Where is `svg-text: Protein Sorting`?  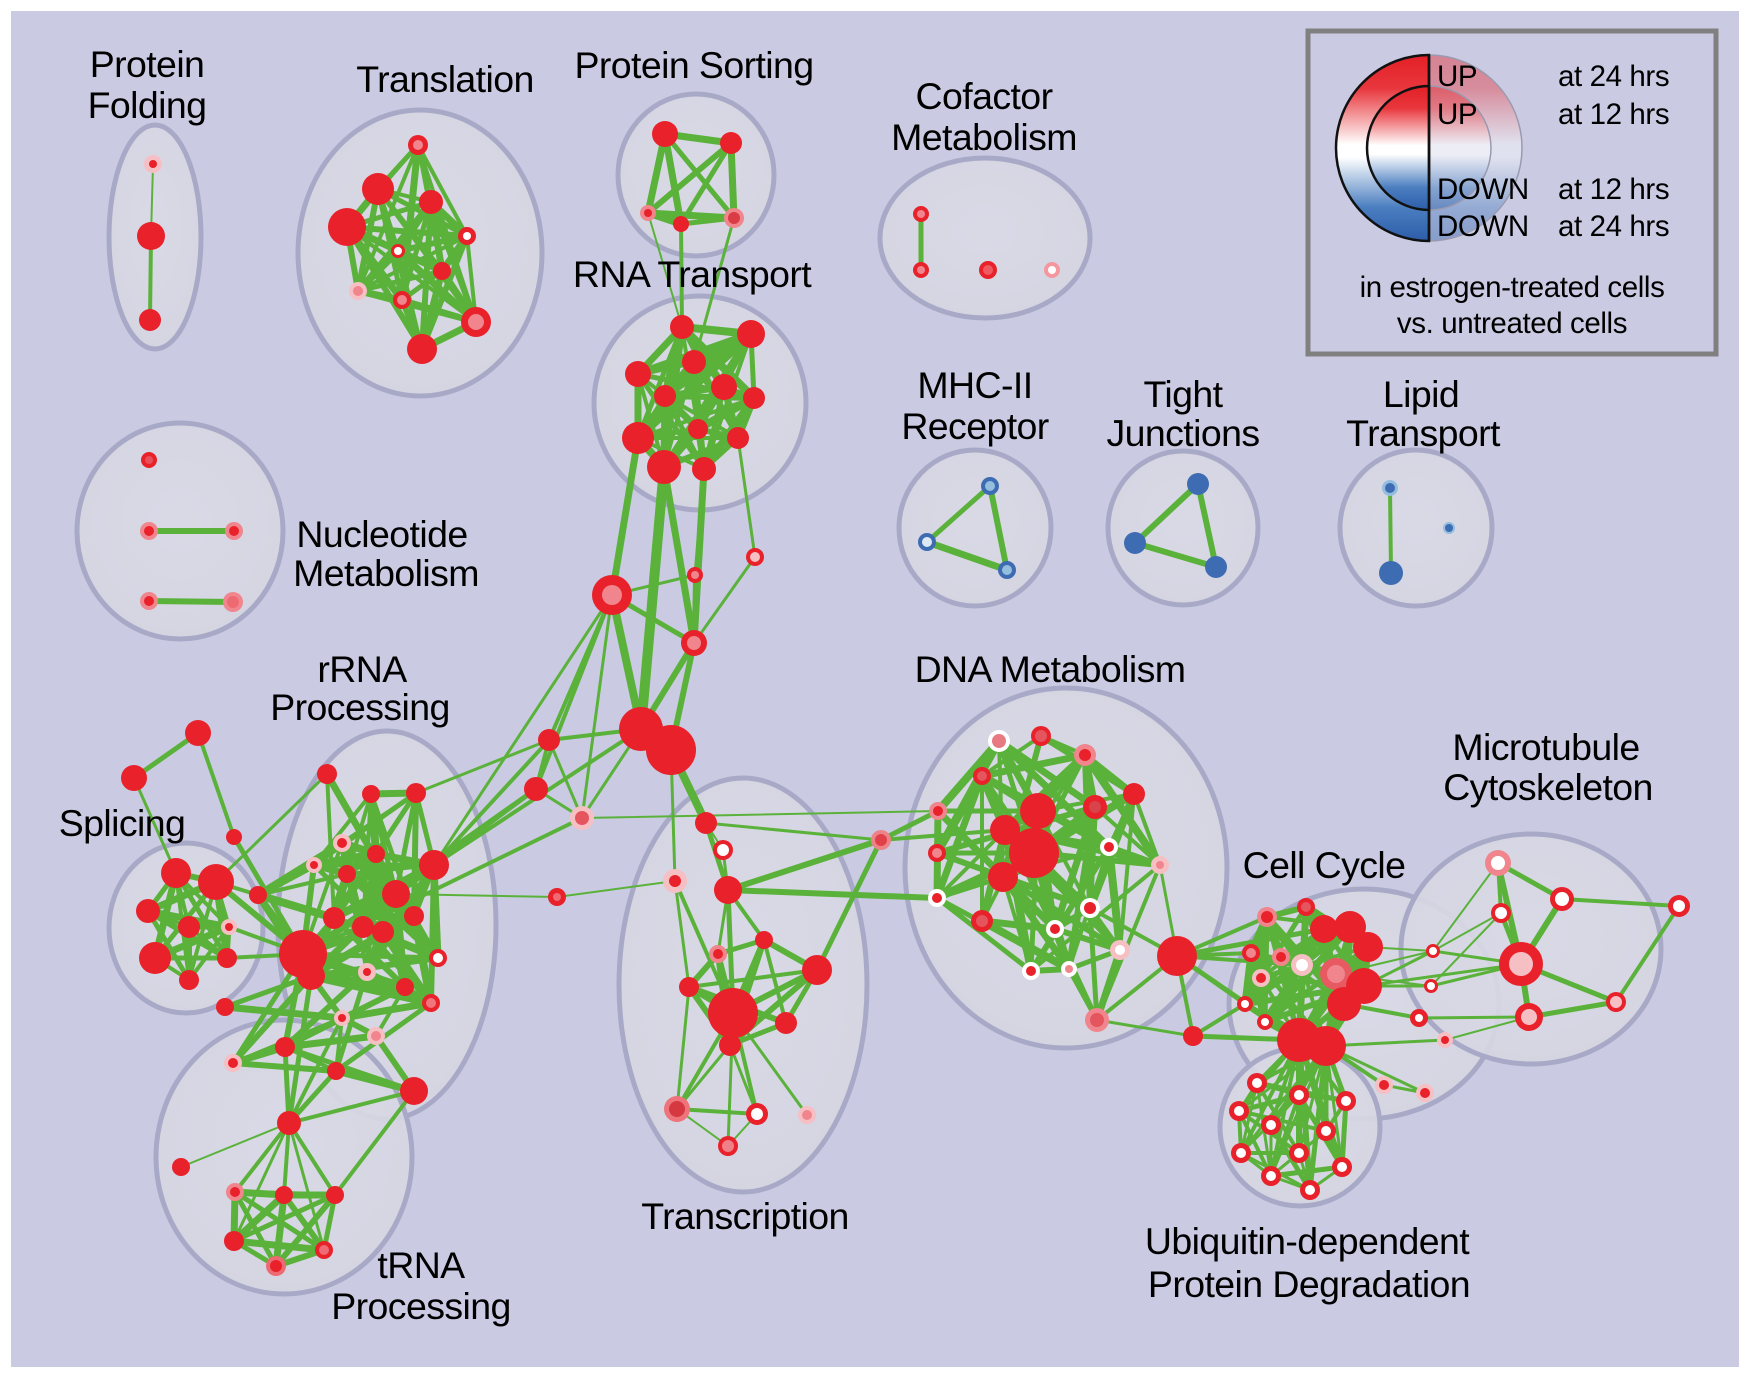
svg-text: Protein Sorting is located at coordinates (693, 65).